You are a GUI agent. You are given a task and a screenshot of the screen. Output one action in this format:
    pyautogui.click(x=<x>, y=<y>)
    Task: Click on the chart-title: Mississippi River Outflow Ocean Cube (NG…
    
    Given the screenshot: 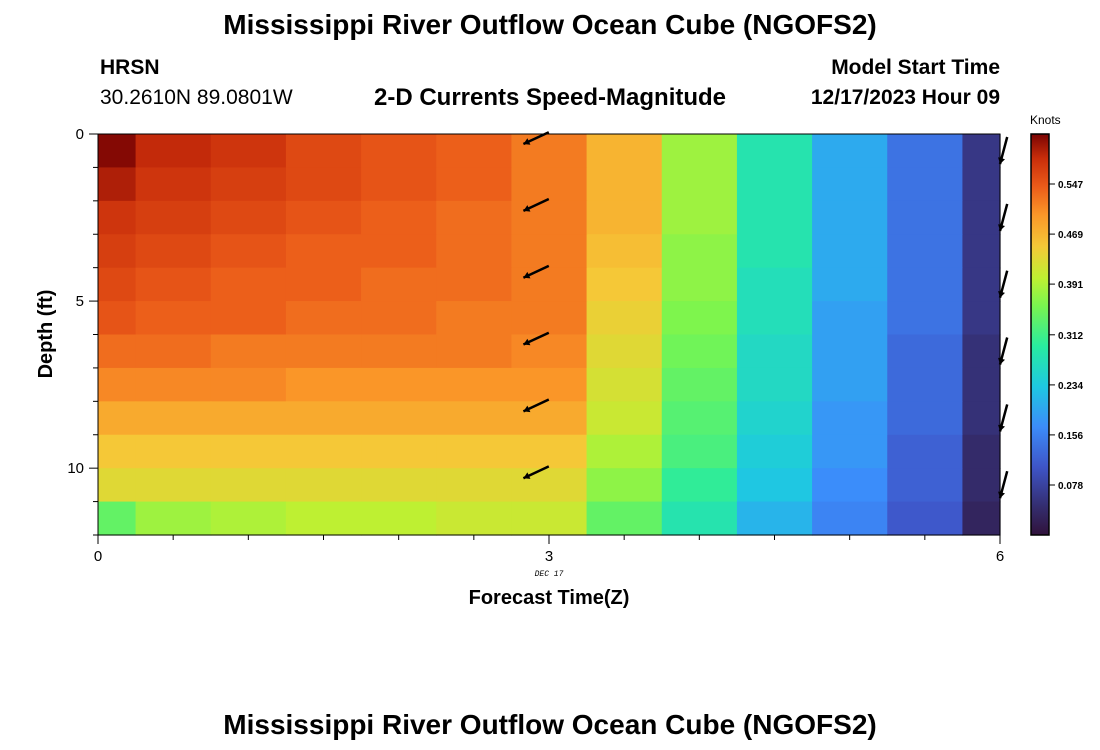 What is the action you would take?
    pyautogui.click(x=550, y=24)
    